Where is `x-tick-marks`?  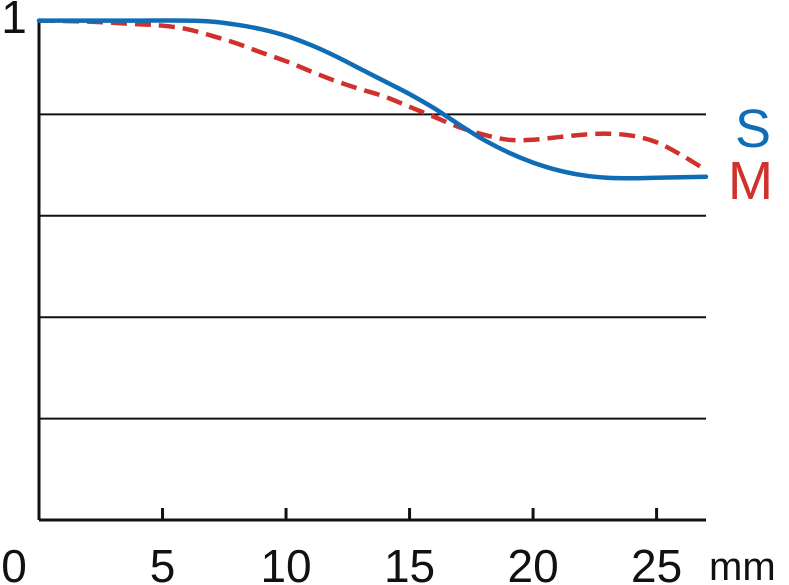 x-tick-marks is located at coordinates (410, 514).